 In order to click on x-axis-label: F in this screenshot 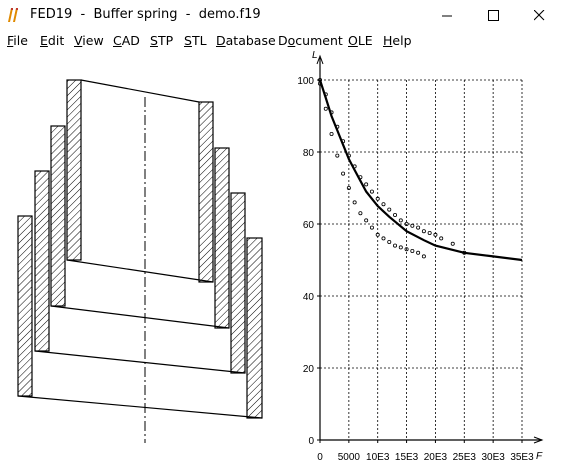, I will do `click(539, 456)`.